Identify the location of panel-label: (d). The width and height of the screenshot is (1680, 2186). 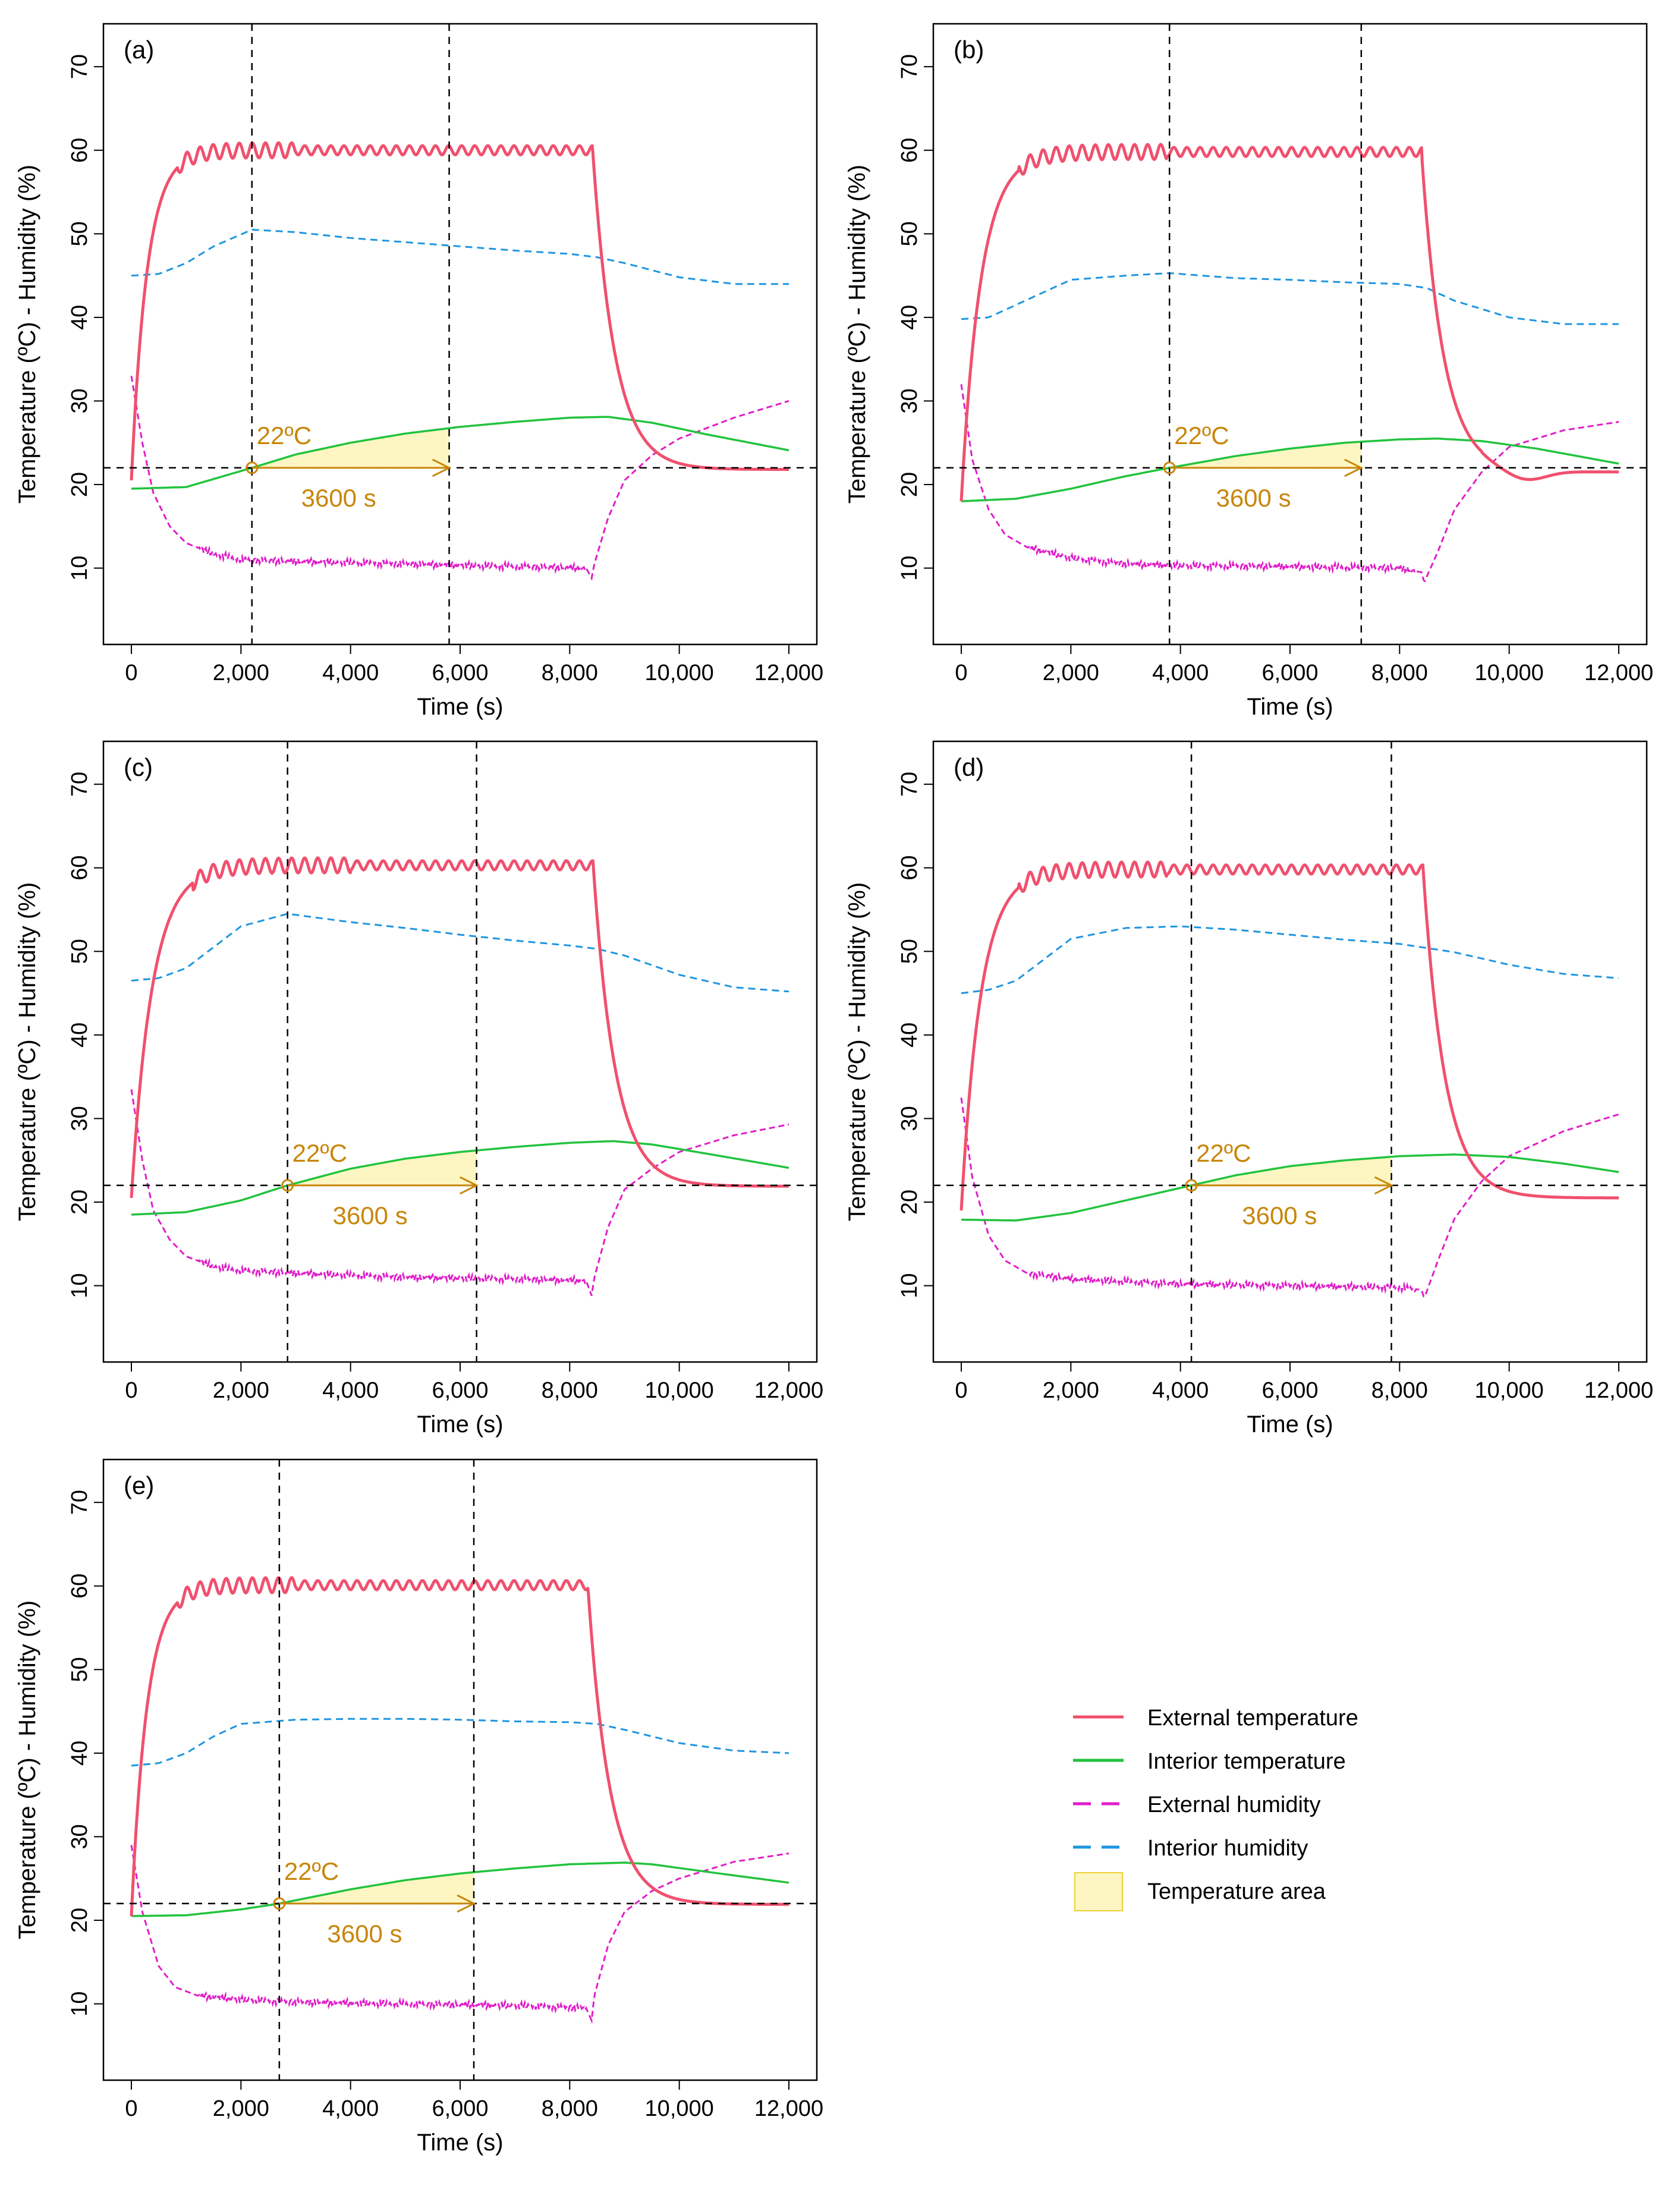
(969, 767).